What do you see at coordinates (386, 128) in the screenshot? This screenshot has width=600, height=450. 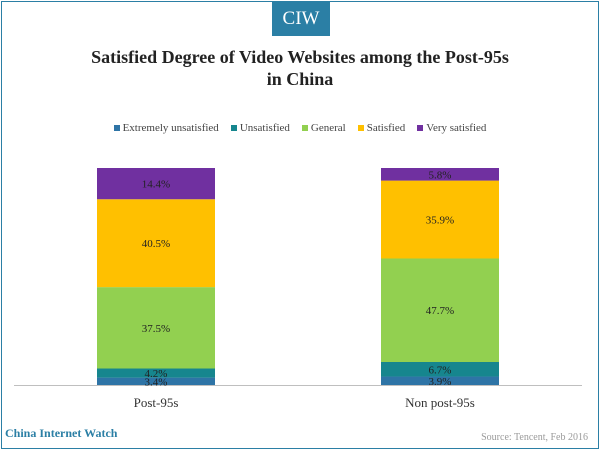 I see `legend-label: Satisfied` at bounding box center [386, 128].